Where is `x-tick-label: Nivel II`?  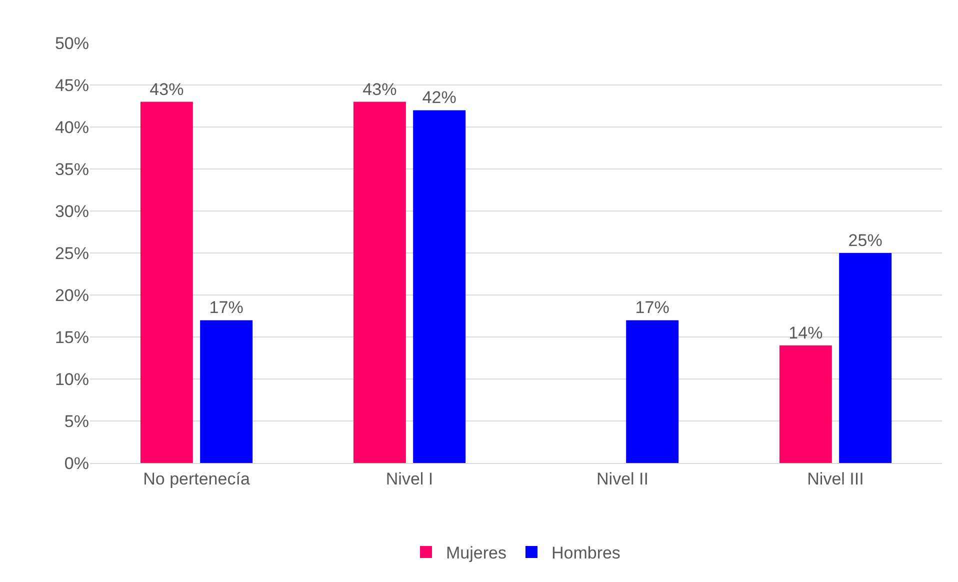 x-tick-label: Nivel II is located at coordinates (622, 478).